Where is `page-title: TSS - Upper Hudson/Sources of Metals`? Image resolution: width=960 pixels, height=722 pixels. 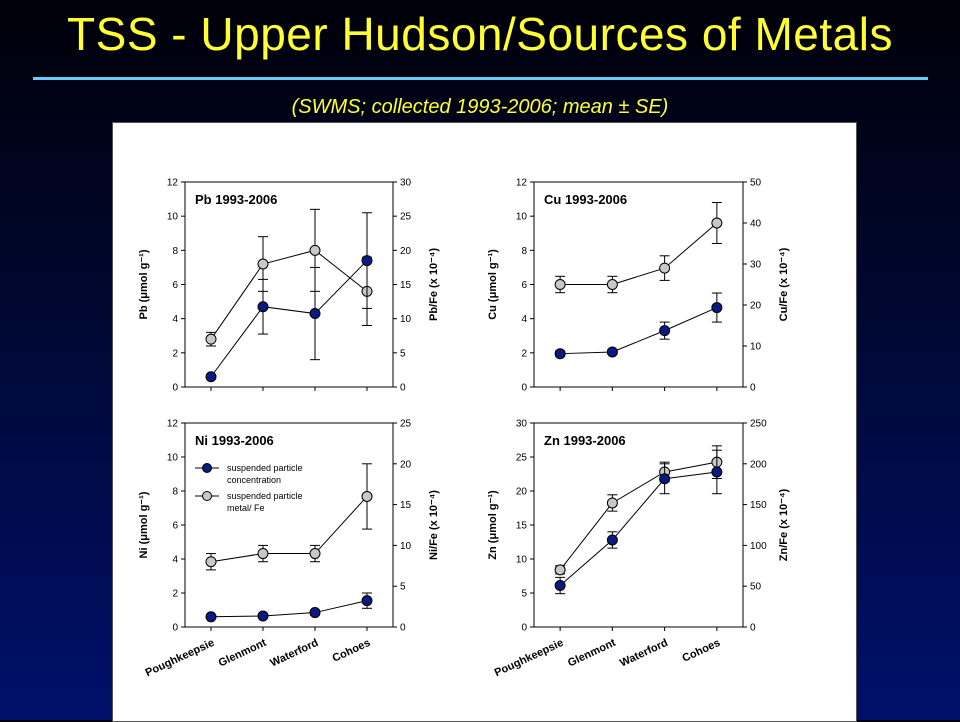
page-title: TSS - Upper Hudson/Sources of Metals is located at coordinates (480, 34).